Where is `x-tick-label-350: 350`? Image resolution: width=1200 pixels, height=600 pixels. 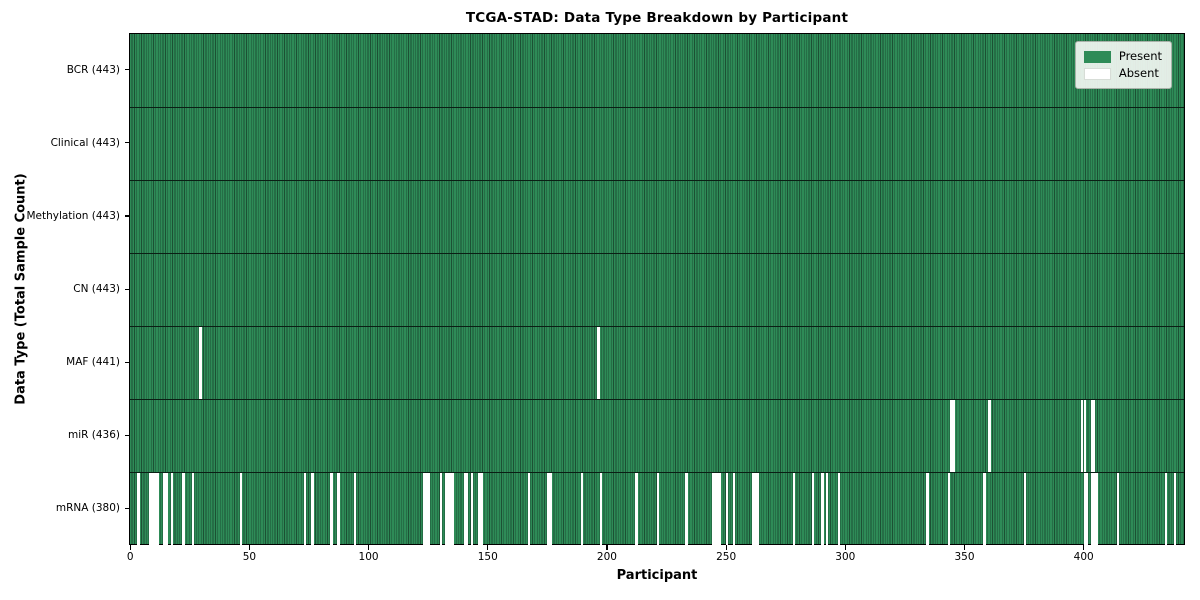
x-tick-label-350: 350 is located at coordinates (964, 557).